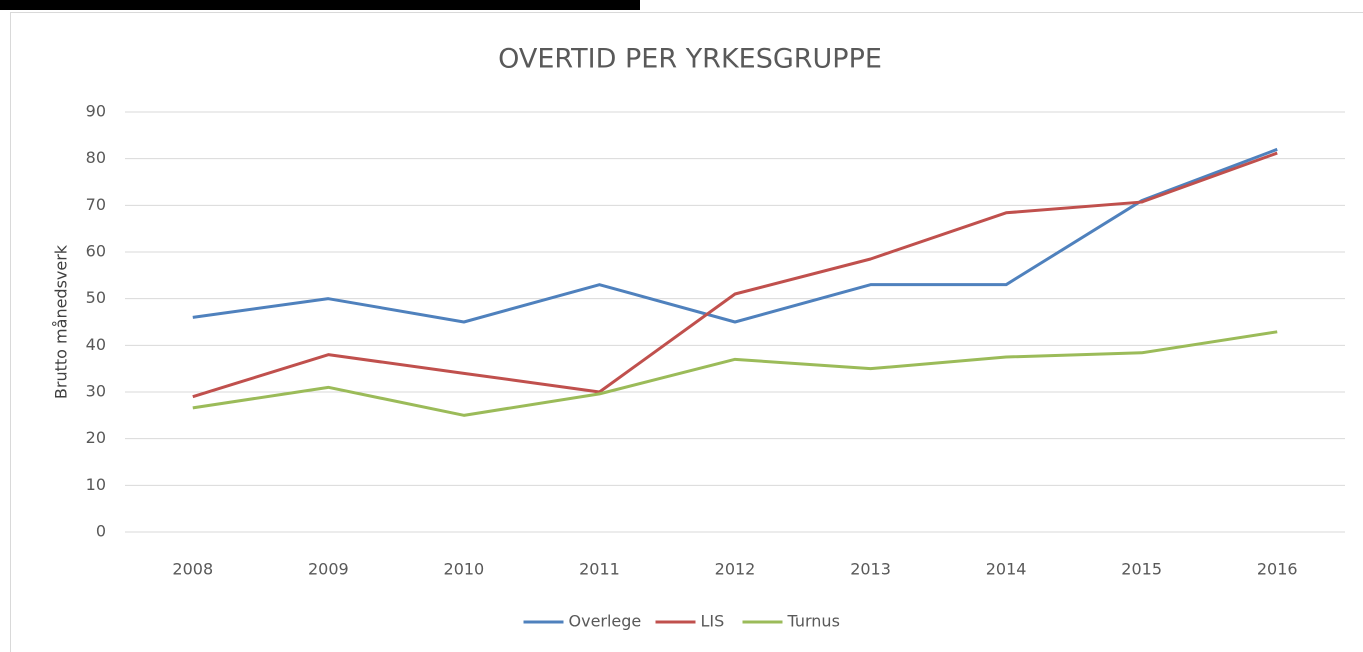  Describe the element at coordinates (96, 251) in the screenshot. I see `y-tick-label: 60` at that location.